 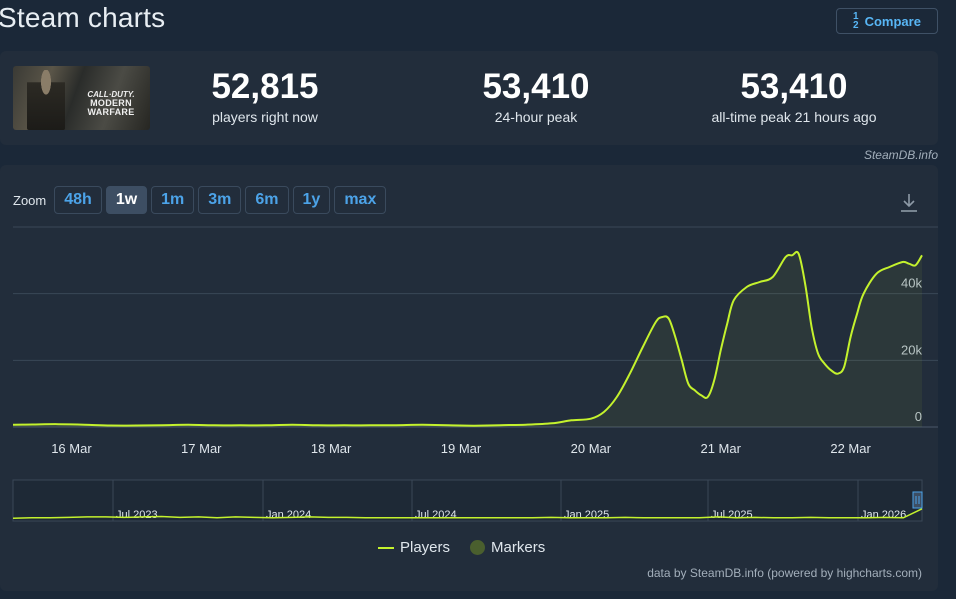 I want to click on x-tick-label: 16 Mar, so click(x=71, y=448).